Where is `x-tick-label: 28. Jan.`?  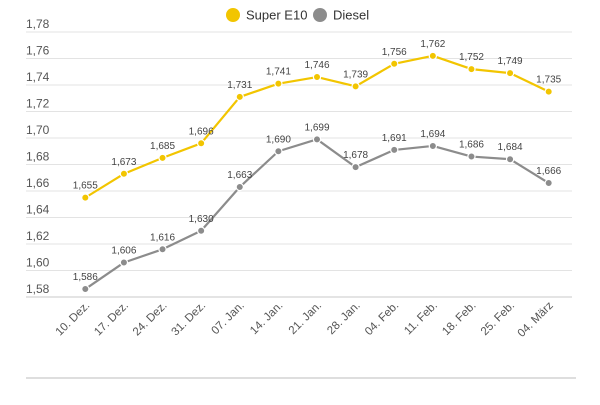 x-tick-label: 28. Jan. is located at coordinates (343, 318).